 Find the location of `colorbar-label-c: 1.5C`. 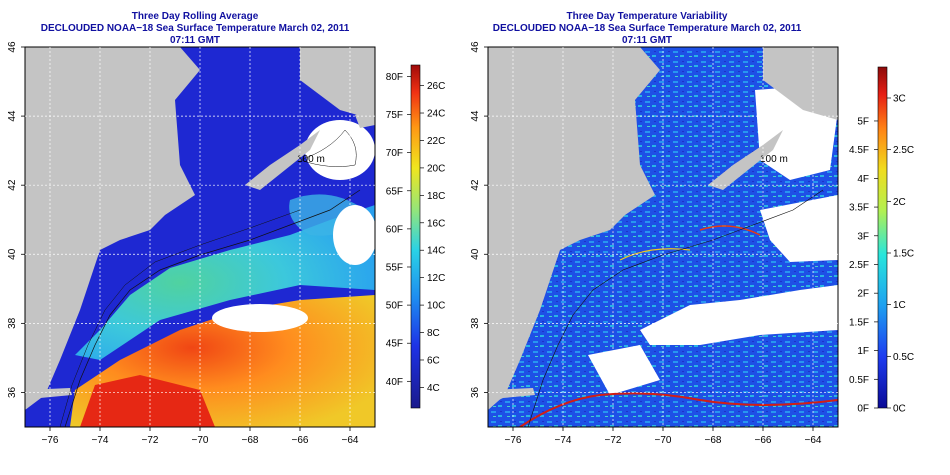

colorbar-label-c: 1.5C is located at coordinates (903, 254).